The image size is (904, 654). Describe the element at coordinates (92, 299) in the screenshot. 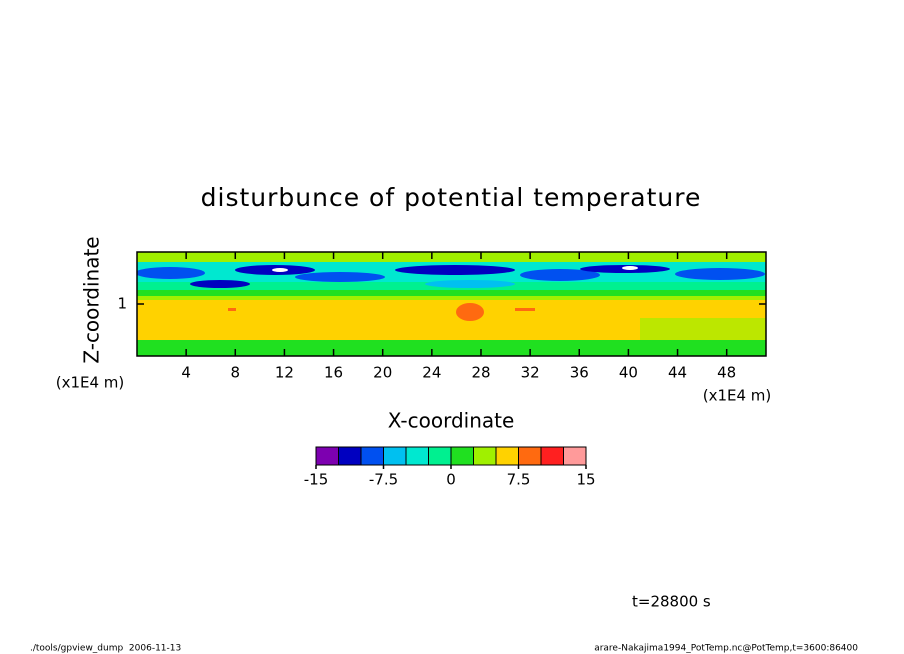

I see `y-axis-label: Z-coordinate` at that location.